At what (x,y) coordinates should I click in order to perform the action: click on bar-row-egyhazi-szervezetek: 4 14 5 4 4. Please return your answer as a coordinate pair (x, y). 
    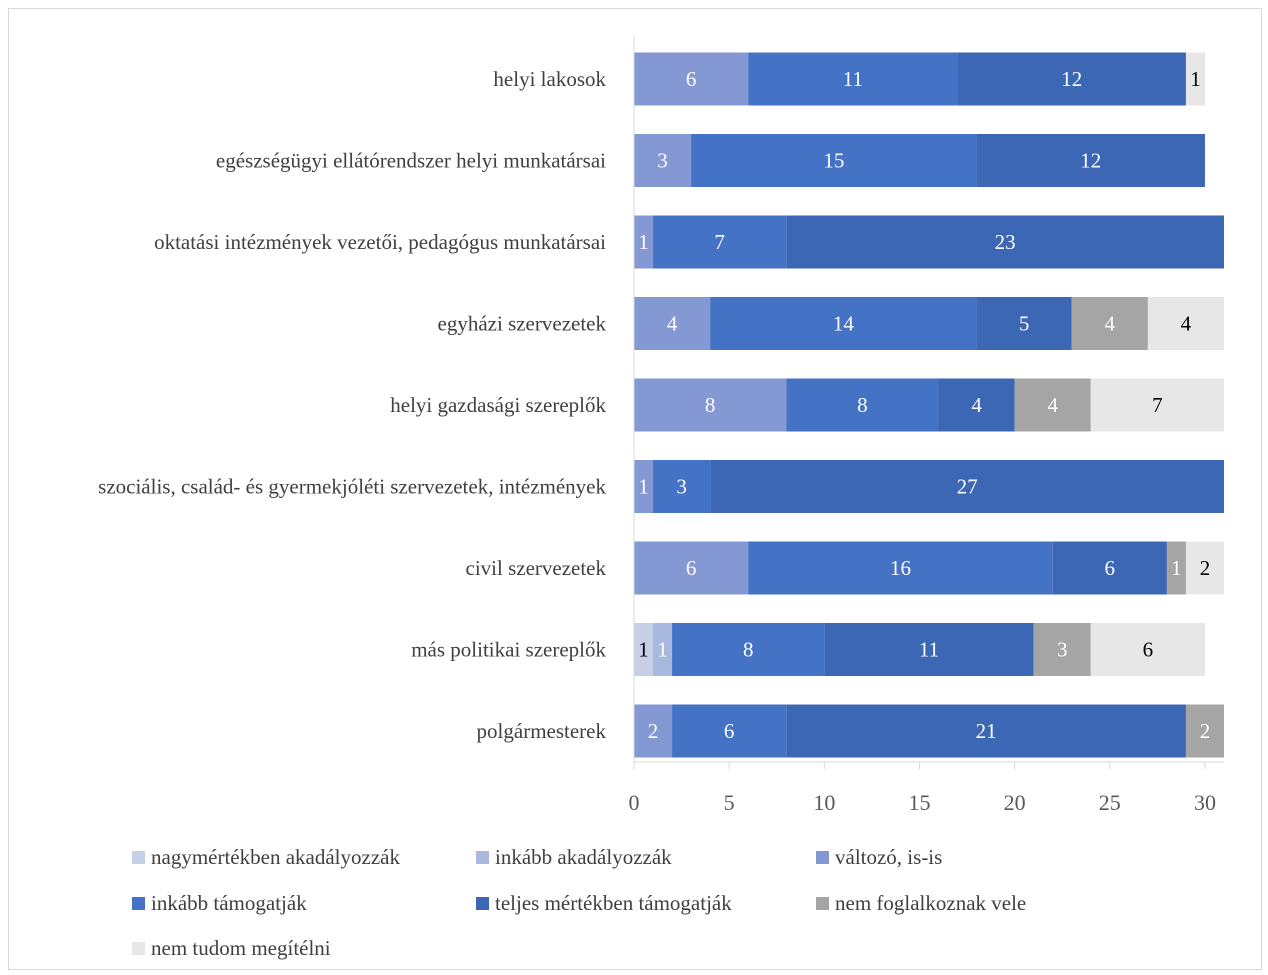
    Looking at the image, I should click on (929, 323).